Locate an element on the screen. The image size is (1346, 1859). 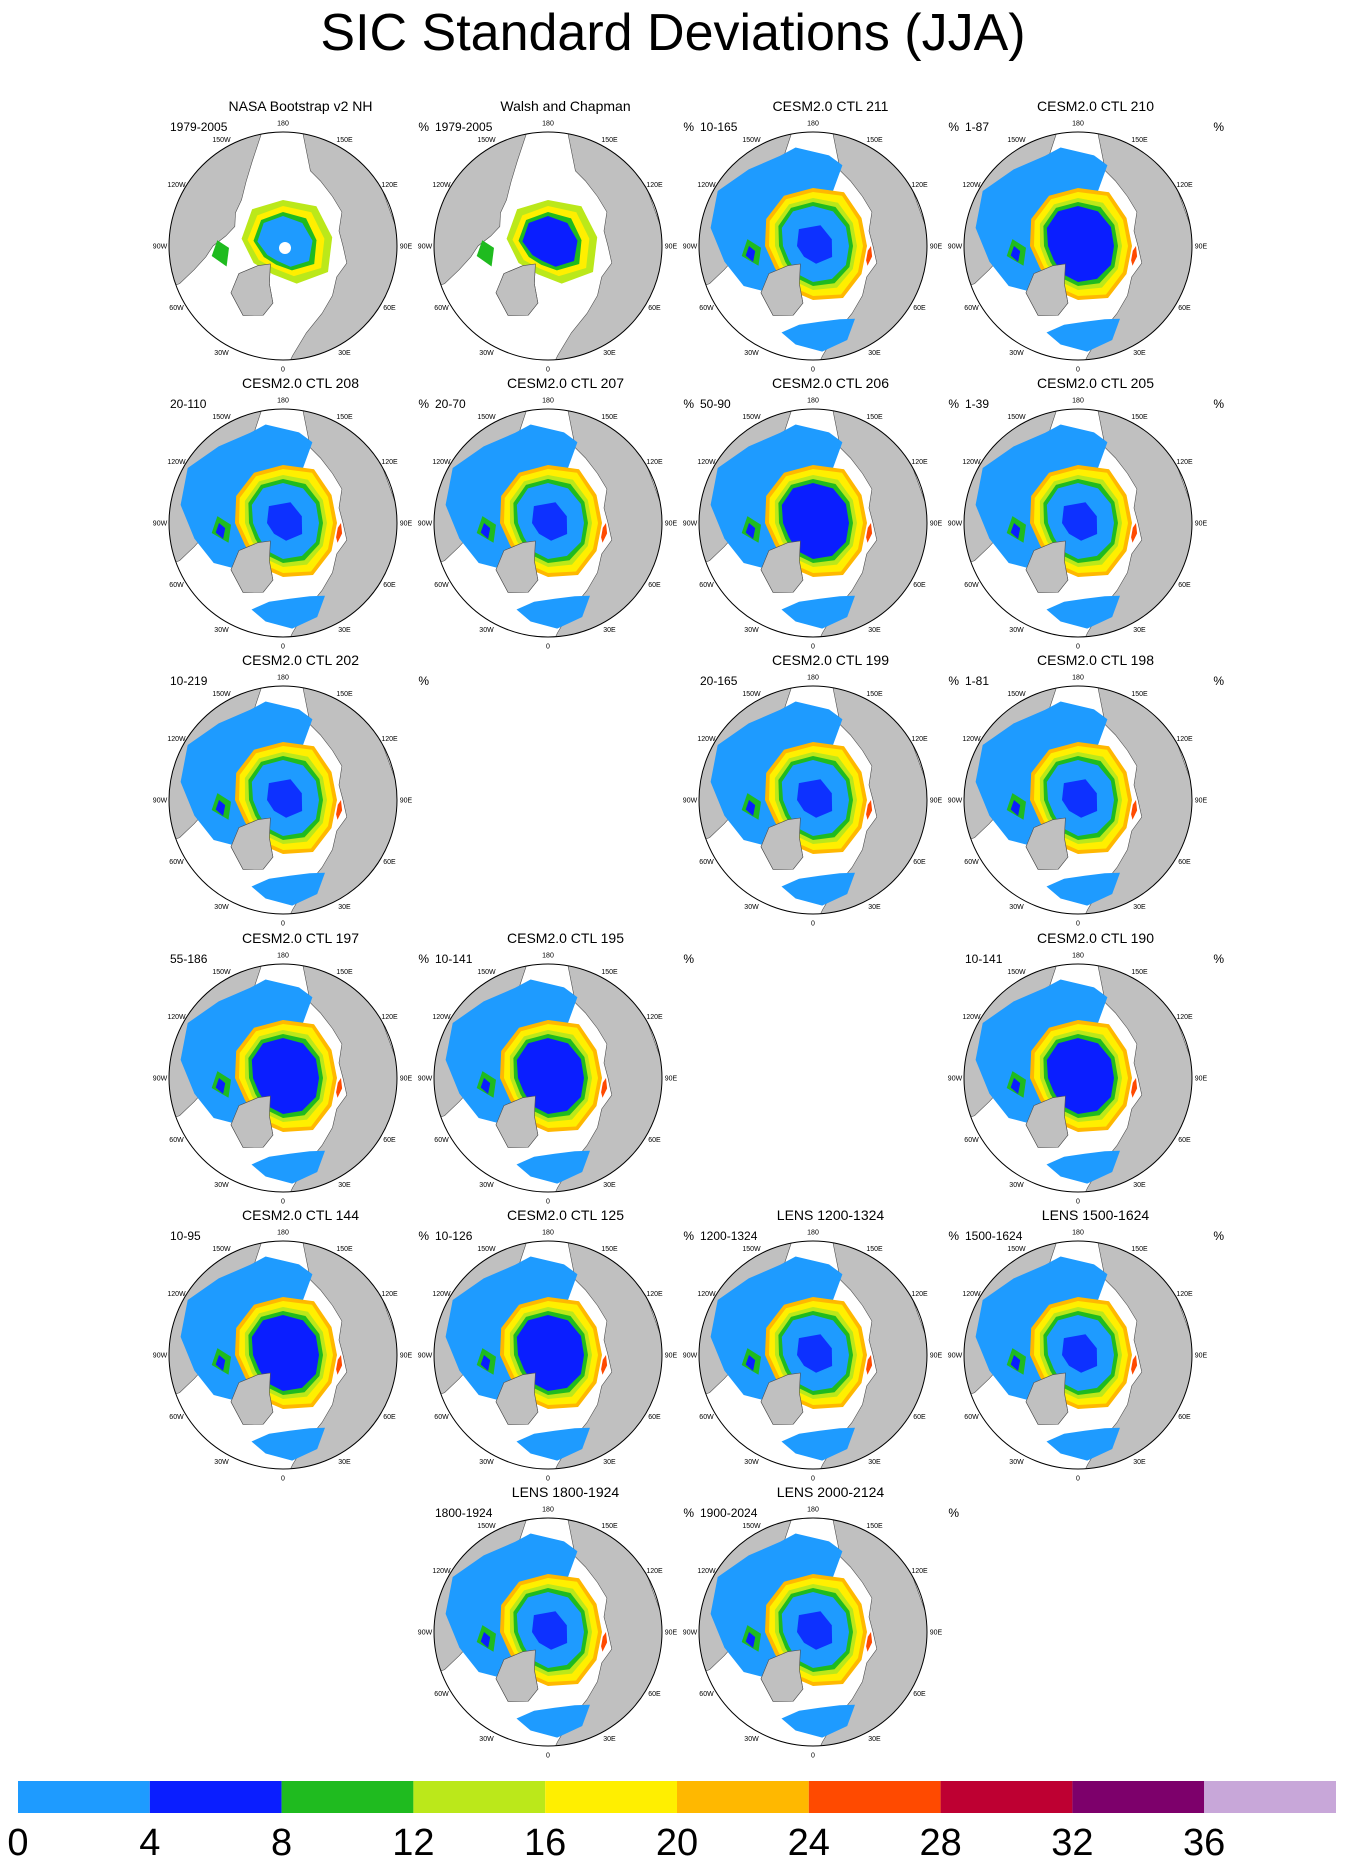
panel-title: CESM2.0 CTL 208 is located at coordinates (300, 383).